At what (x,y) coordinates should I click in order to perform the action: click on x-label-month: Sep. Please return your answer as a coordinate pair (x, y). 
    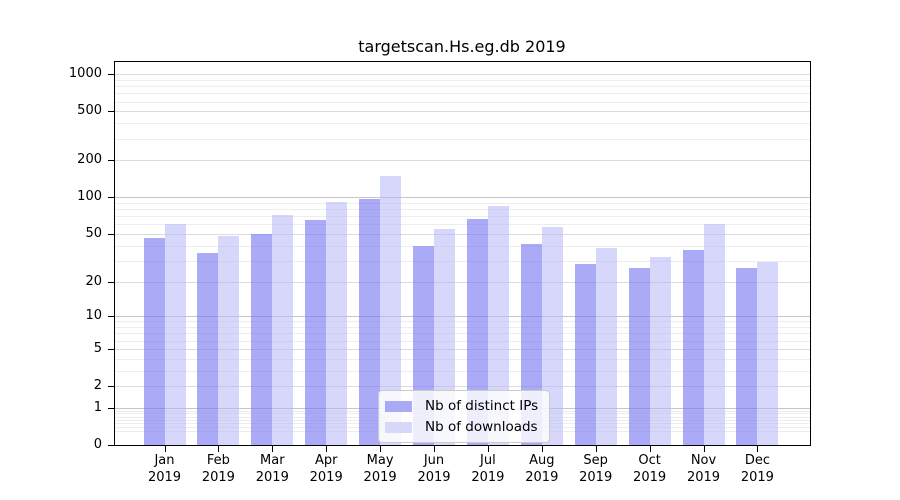
    Looking at the image, I should click on (595, 460).